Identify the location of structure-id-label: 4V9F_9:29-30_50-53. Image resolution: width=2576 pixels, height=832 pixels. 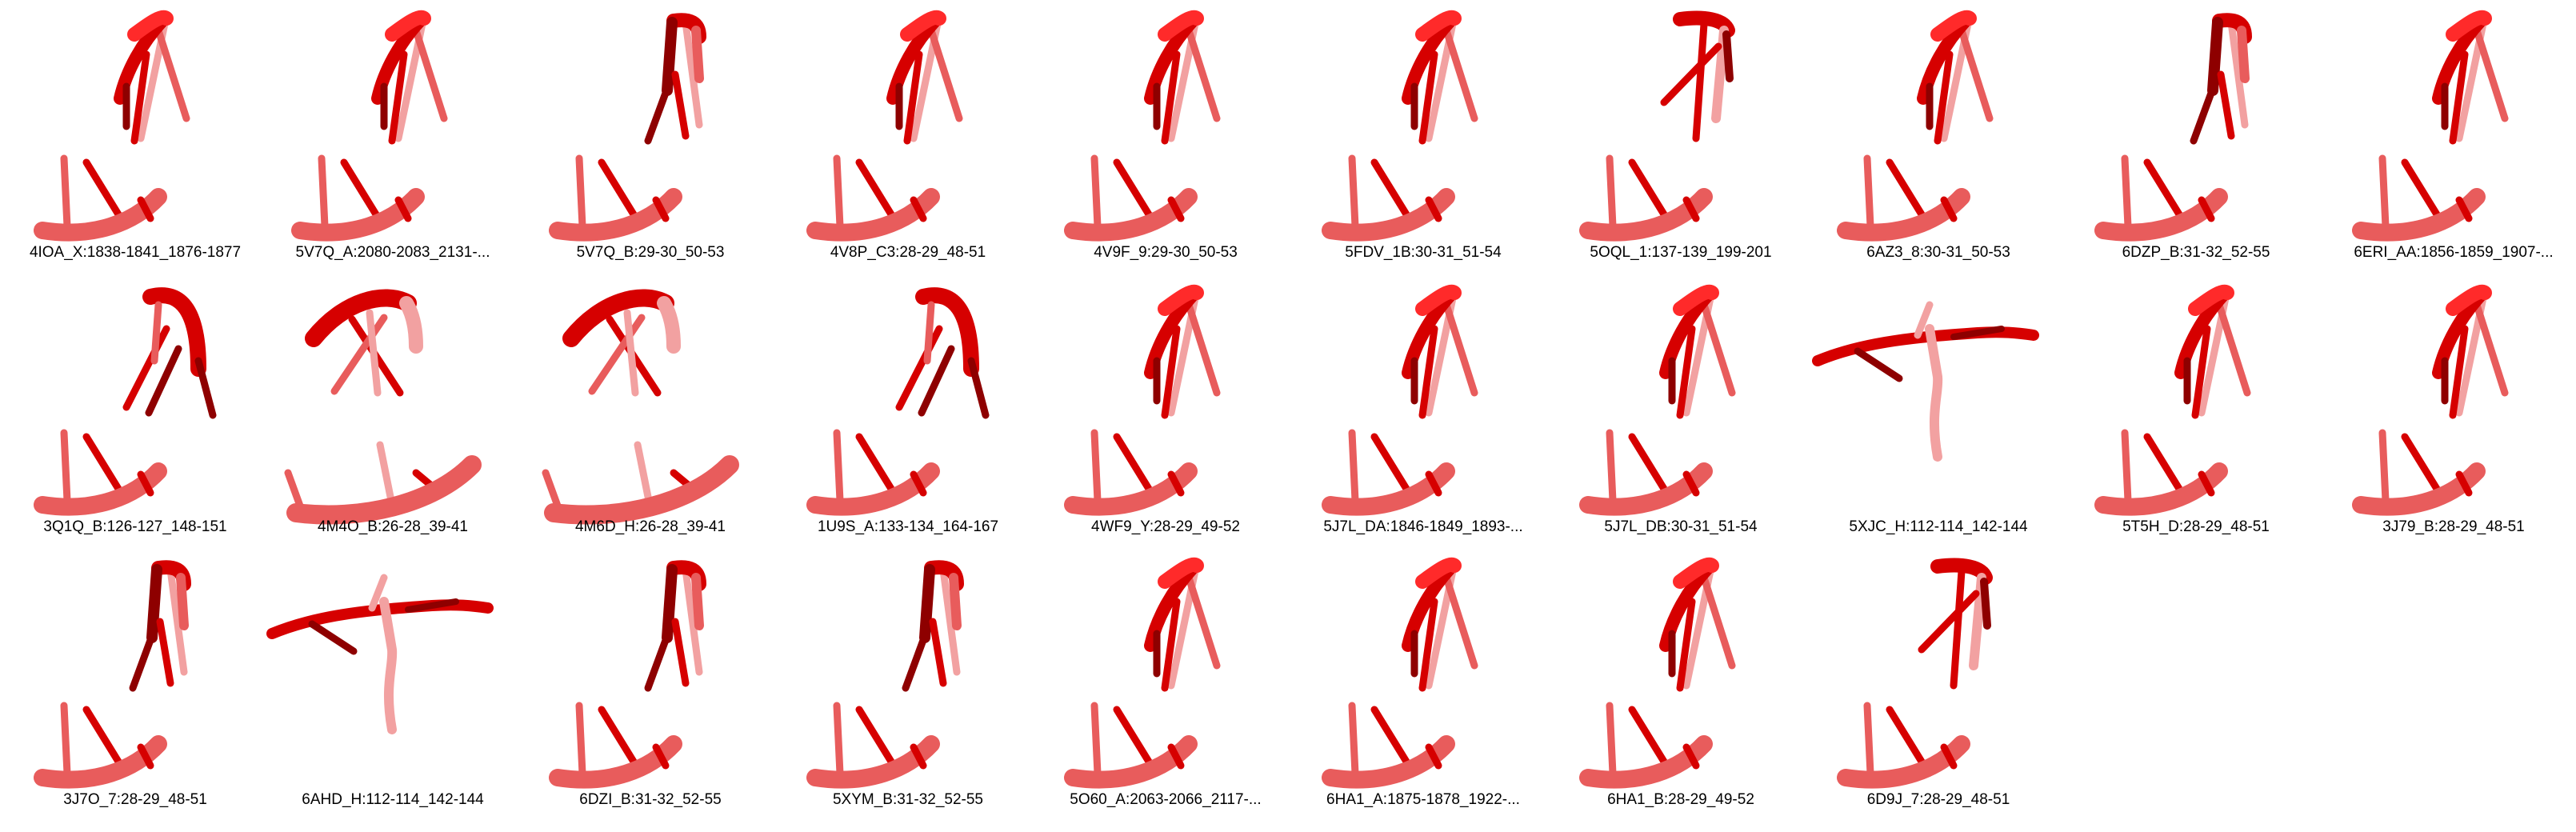
(1166, 252).